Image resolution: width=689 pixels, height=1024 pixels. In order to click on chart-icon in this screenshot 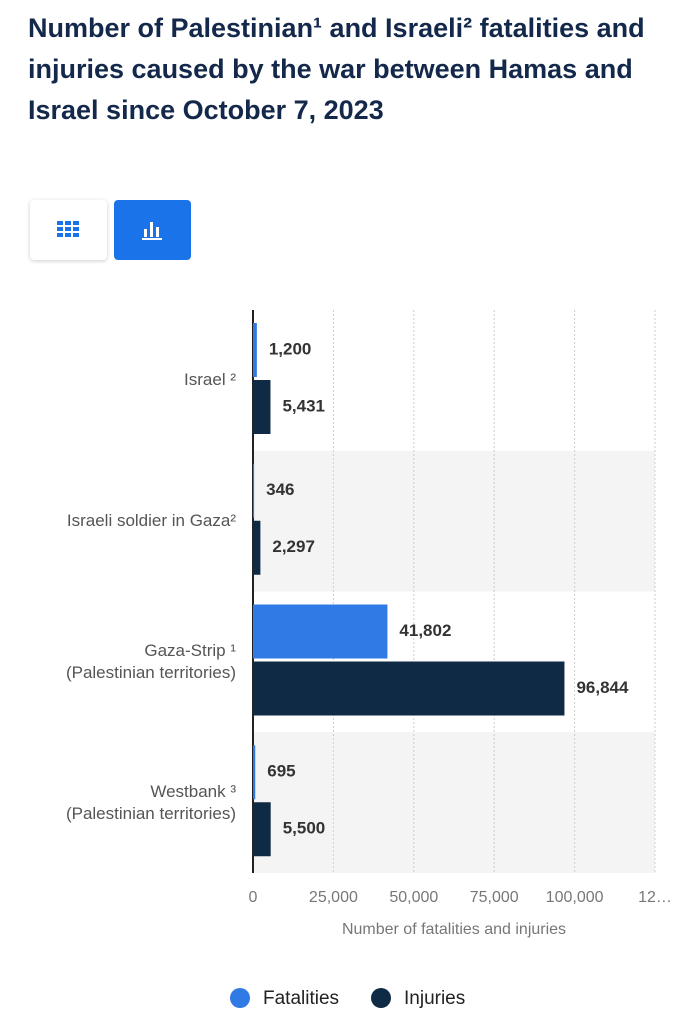, I will do `click(152, 231)`.